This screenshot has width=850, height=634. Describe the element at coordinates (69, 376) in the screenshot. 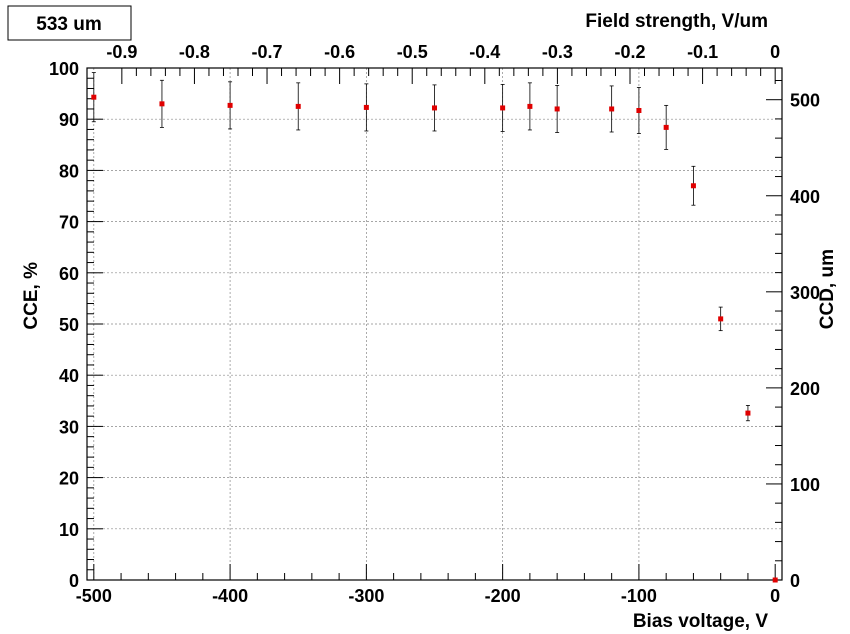

I see `y-tick-label: 40` at that location.